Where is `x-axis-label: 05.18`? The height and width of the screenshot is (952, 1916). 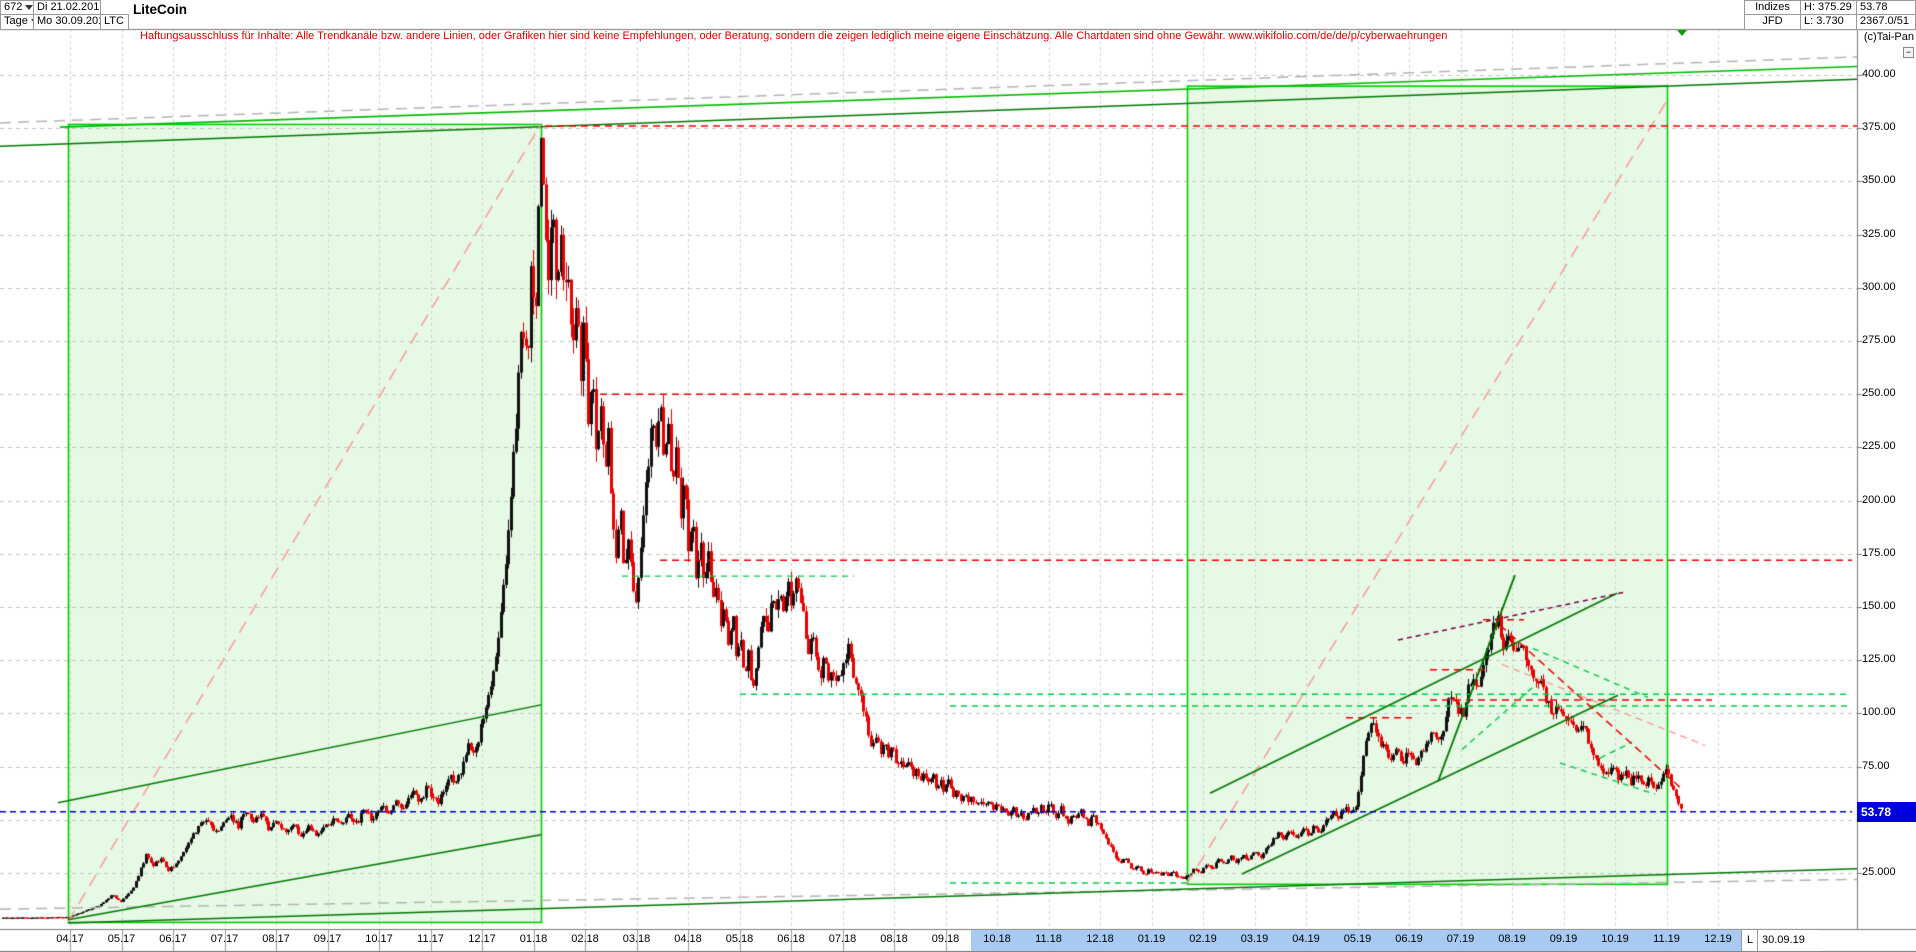
x-axis-label: 05.18 is located at coordinates (739, 939).